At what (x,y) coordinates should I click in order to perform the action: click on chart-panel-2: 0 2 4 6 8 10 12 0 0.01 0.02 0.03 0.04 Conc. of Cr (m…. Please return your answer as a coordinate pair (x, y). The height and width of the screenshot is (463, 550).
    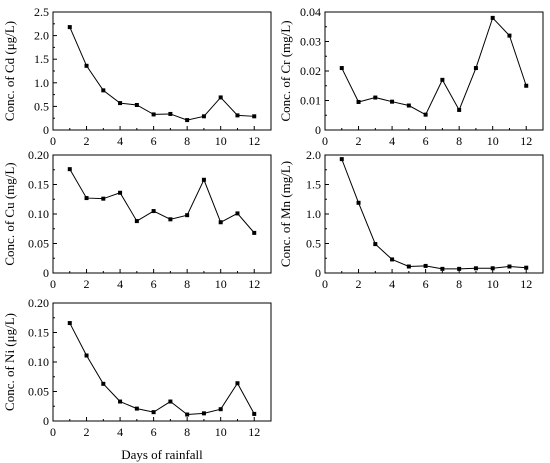
    Looking at the image, I should click on (411, 76).